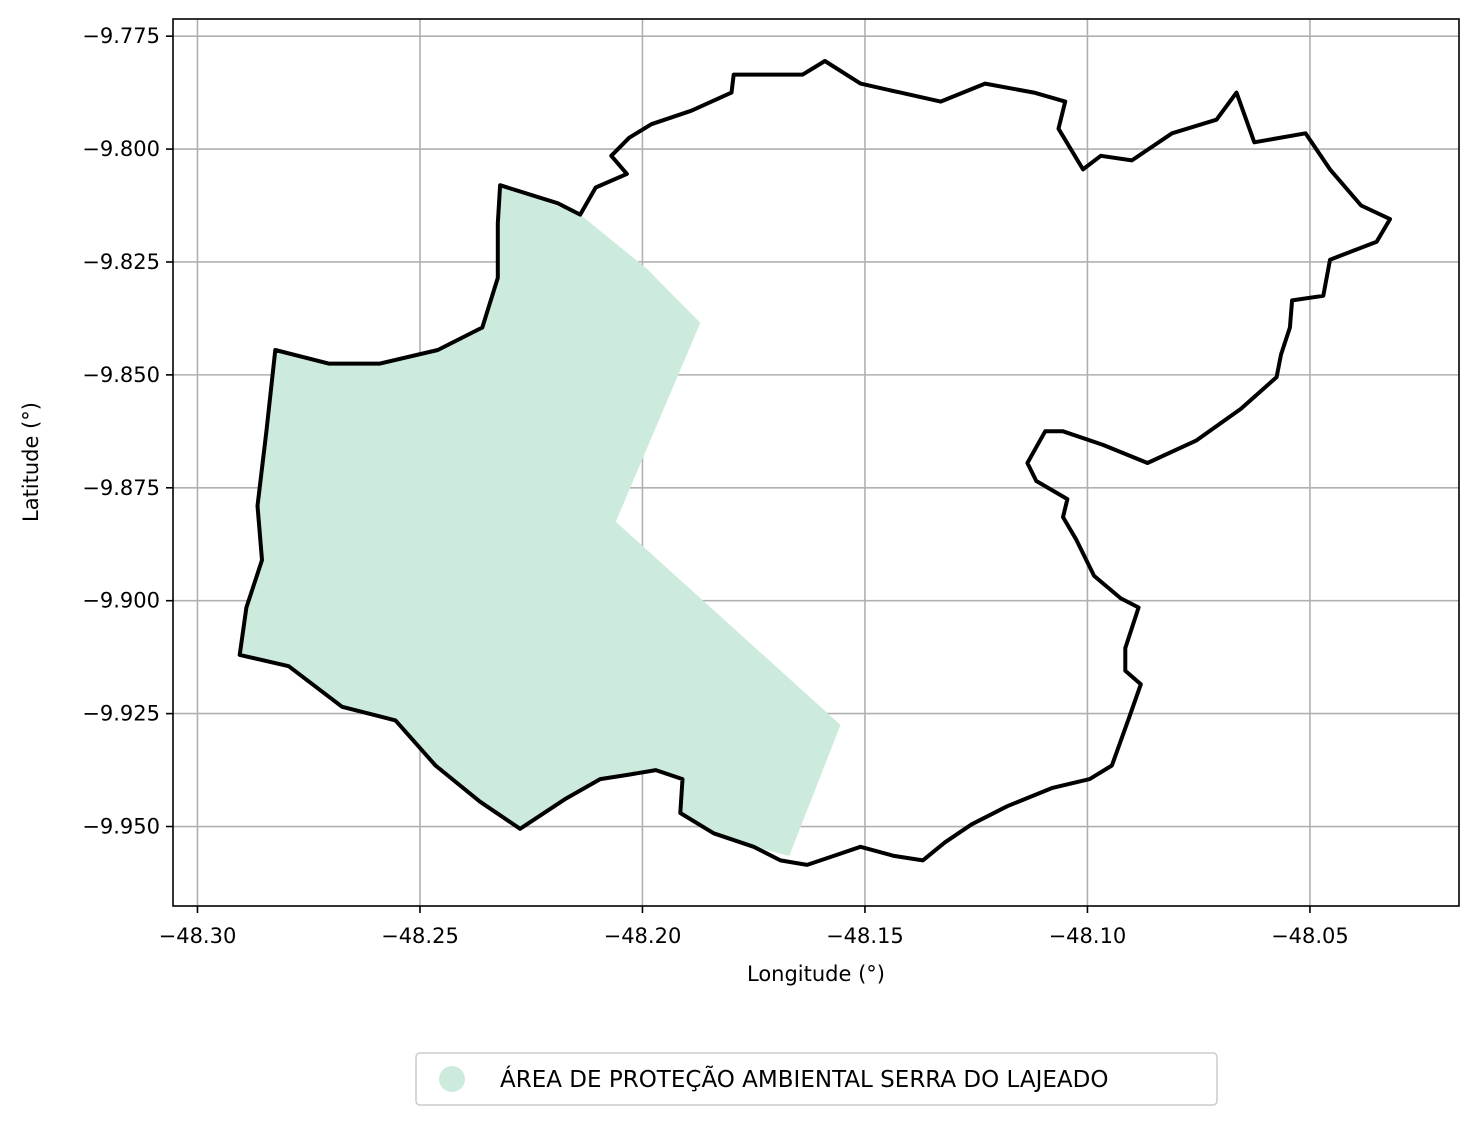 The image size is (1477, 1124). Describe the element at coordinates (865, 936) in the screenshot. I see `x-tick-label: −48.15` at that location.